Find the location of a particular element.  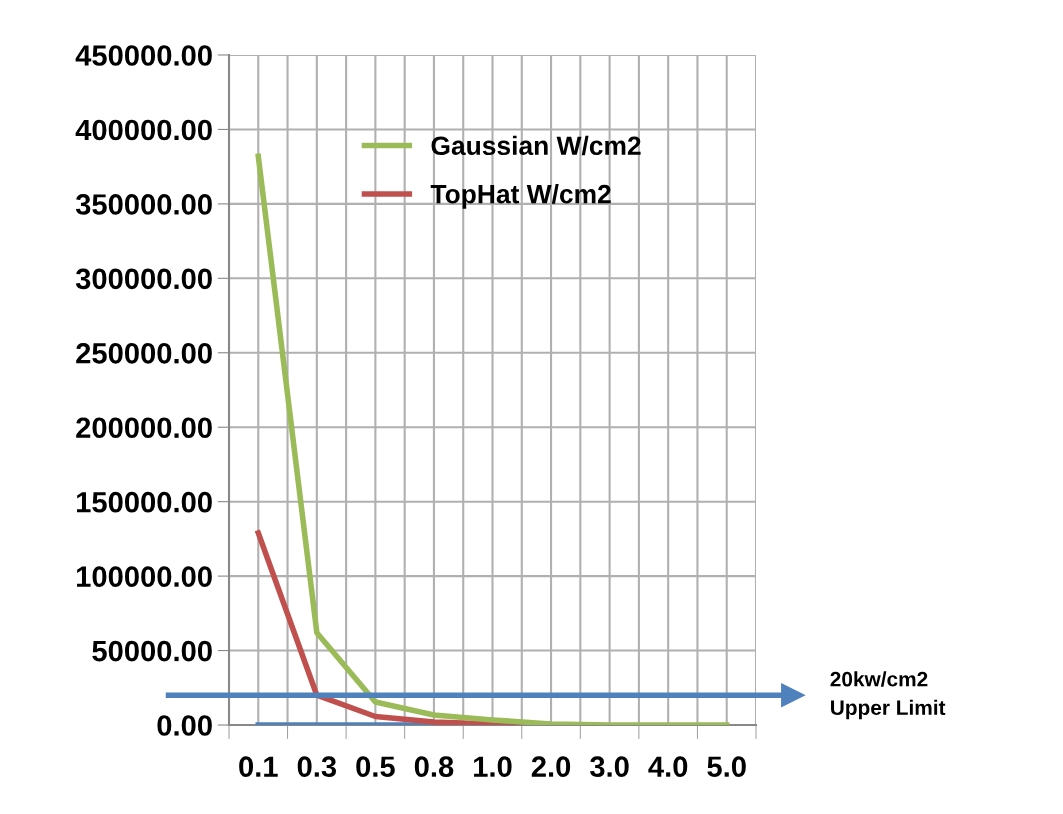

y-tick-label: 200000.00 is located at coordinates (144, 428).